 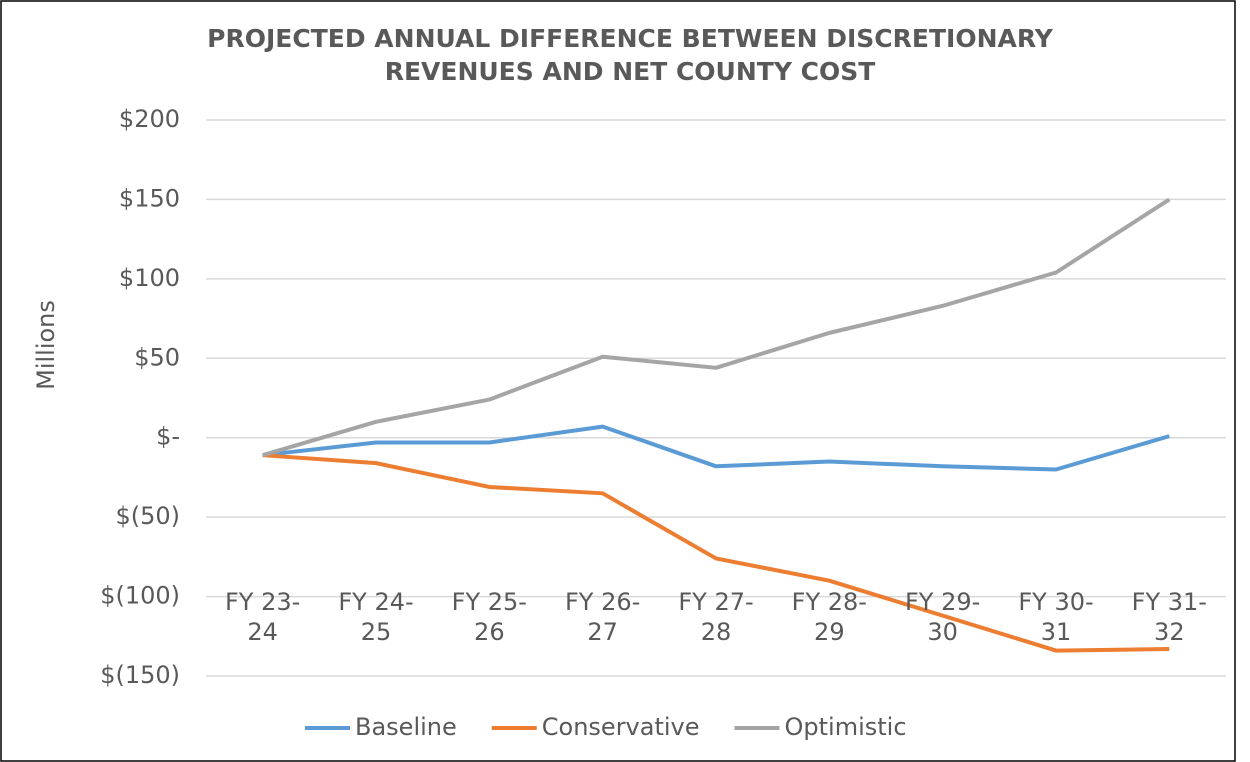 I want to click on y-tick-label: $200, so click(x=149, y=119).